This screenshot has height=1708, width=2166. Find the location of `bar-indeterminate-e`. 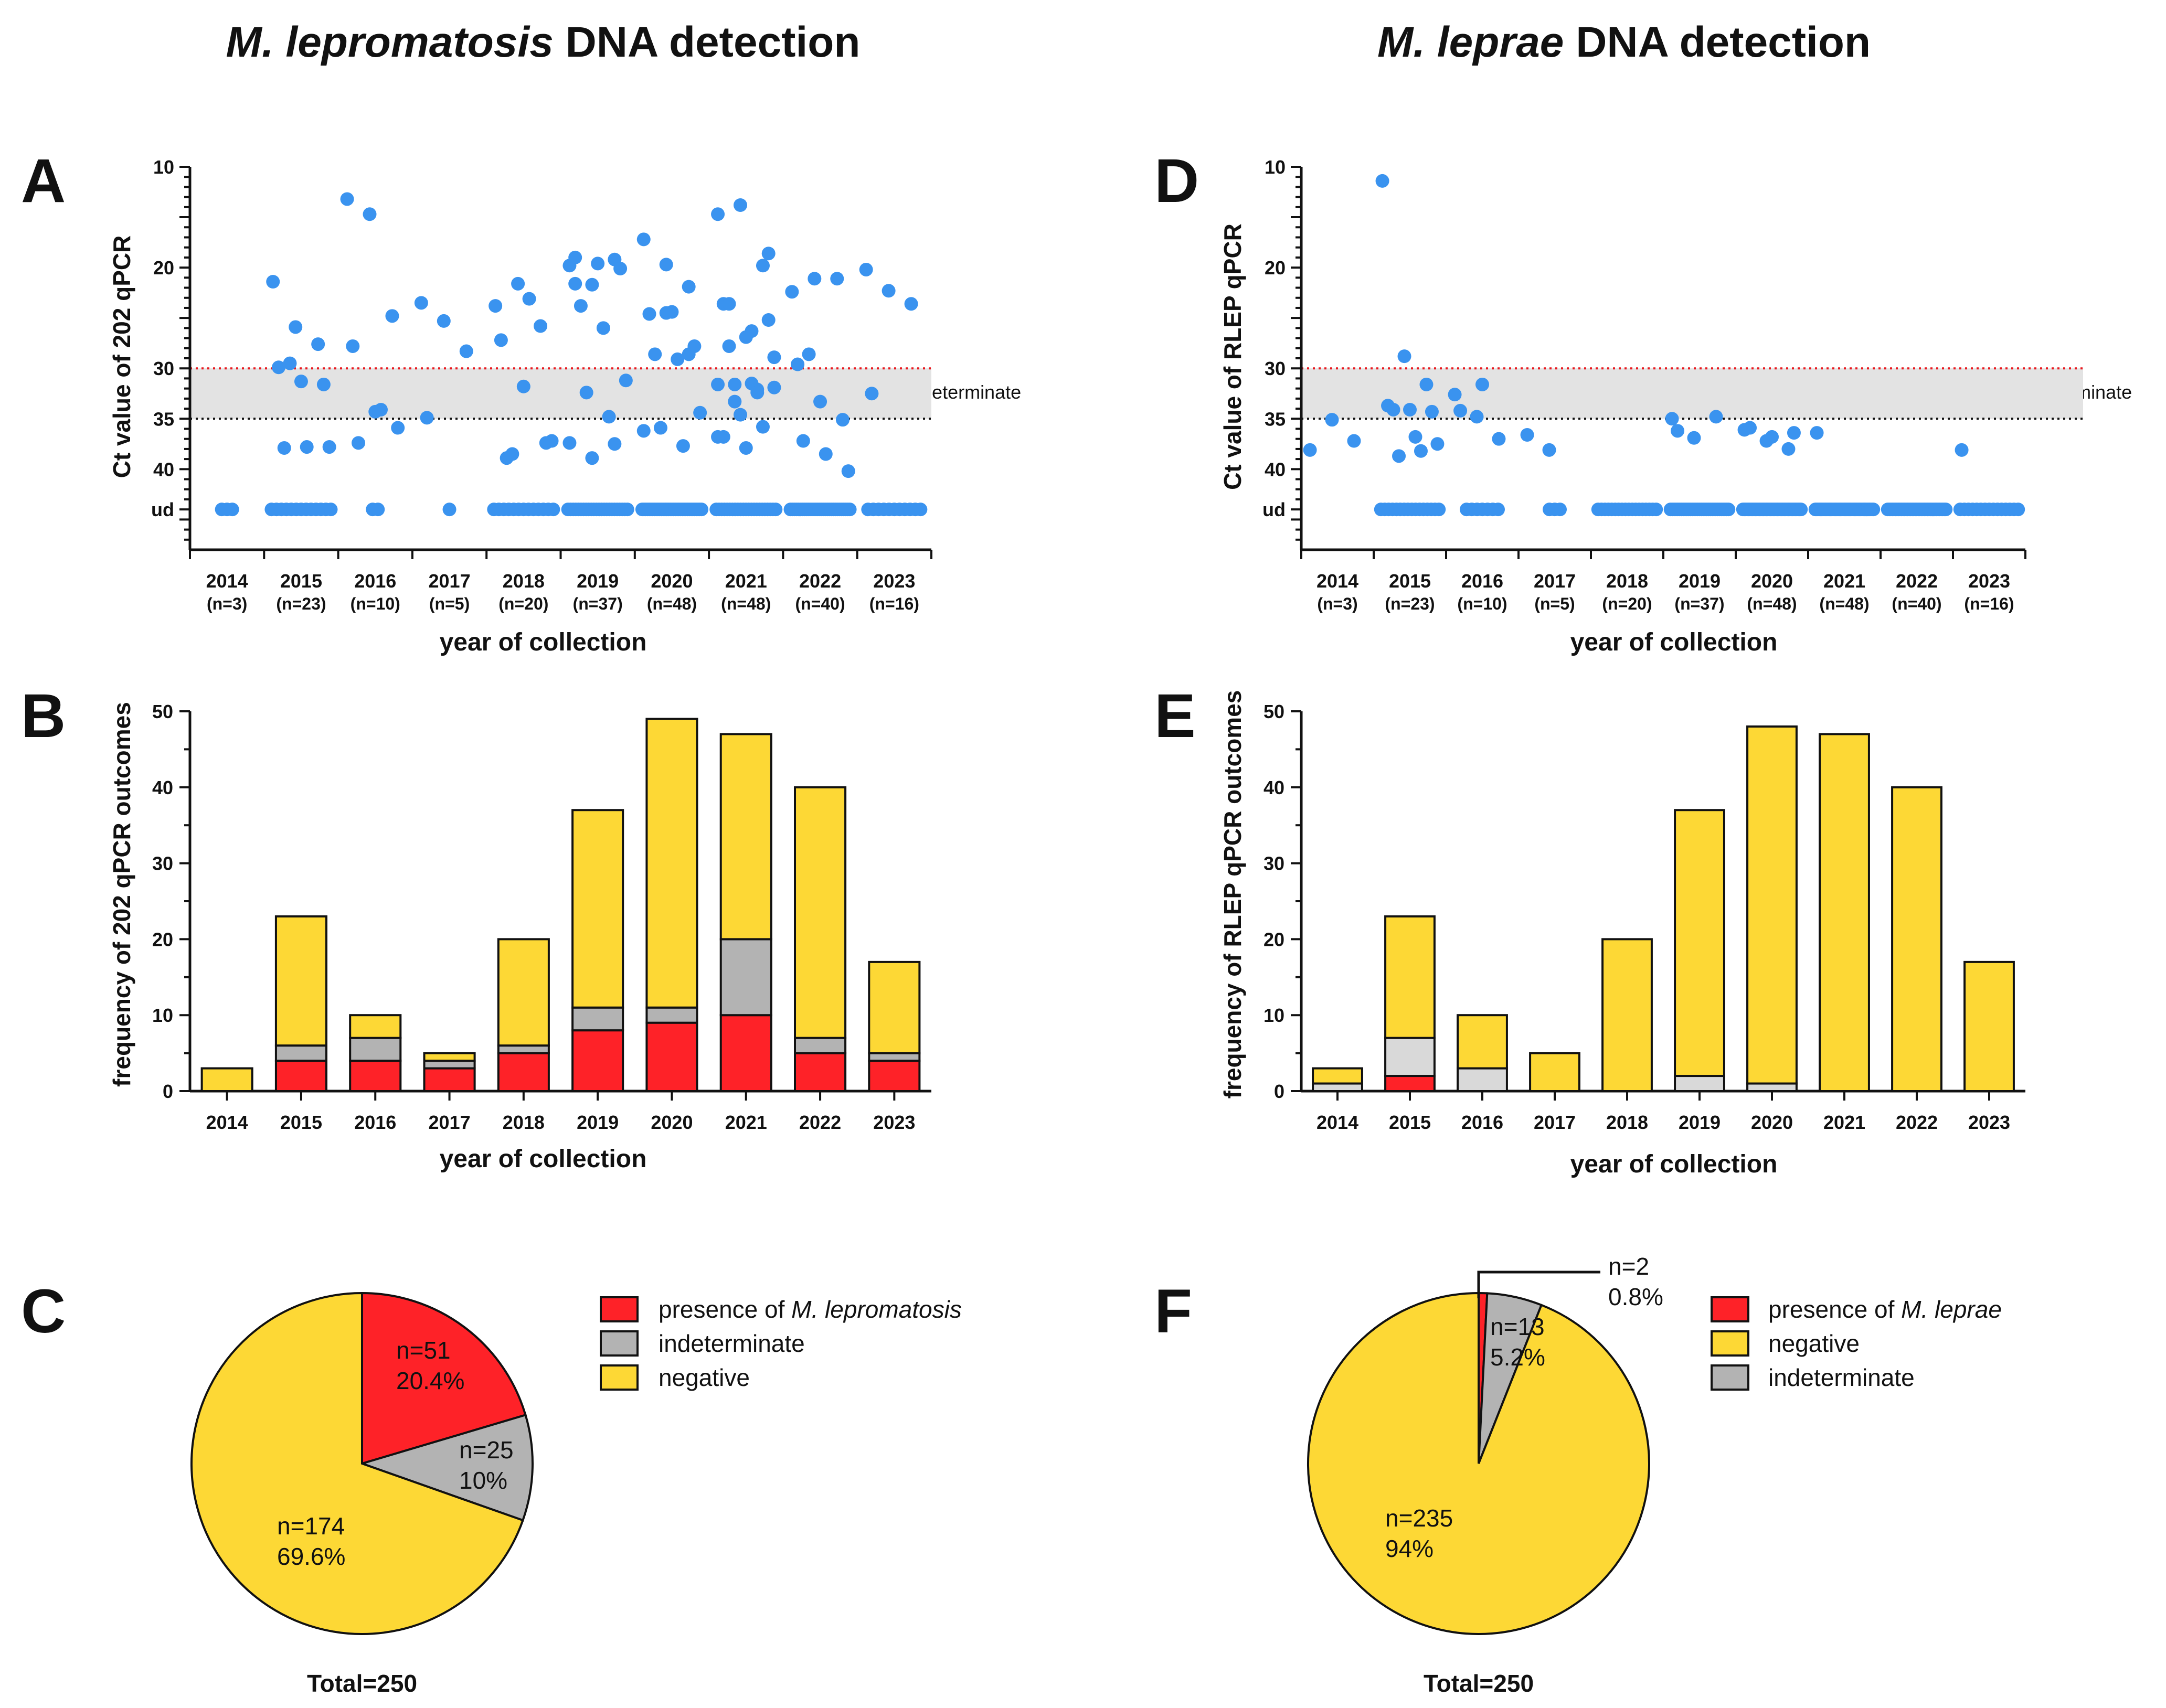

bar-indeterminate-e is located at coordinates (1337, 1087).